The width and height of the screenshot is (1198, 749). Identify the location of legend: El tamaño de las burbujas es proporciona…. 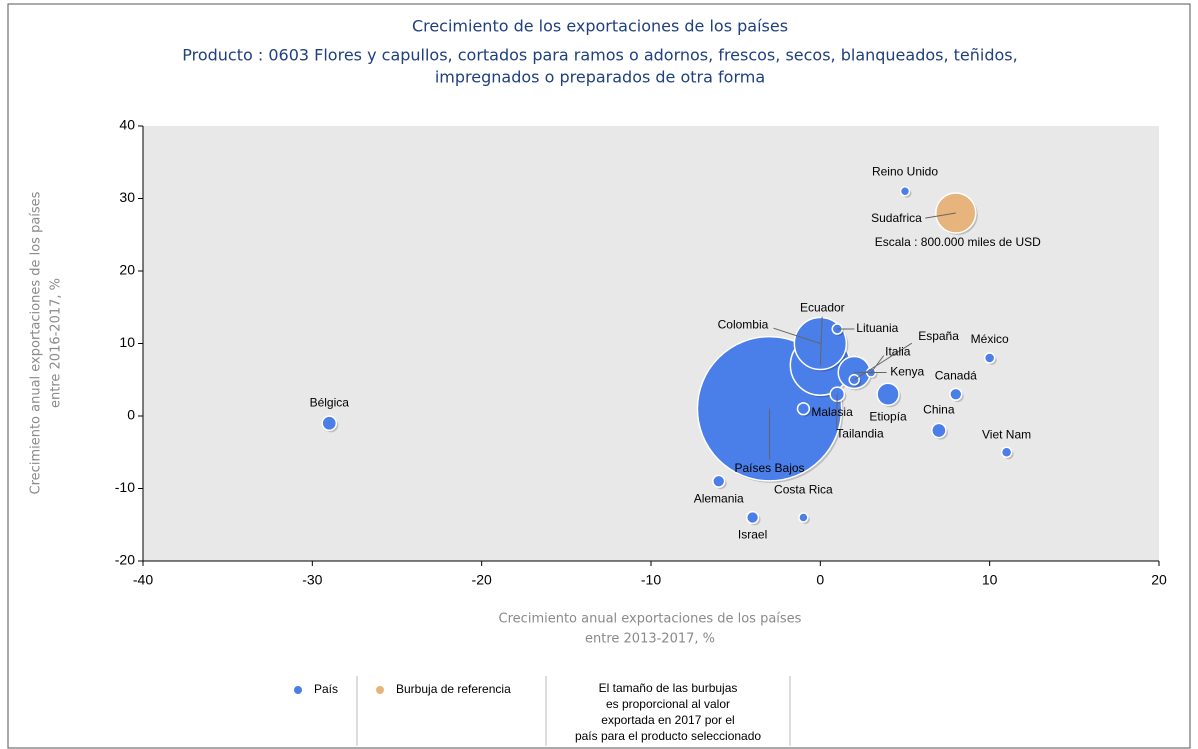
(573, 711).